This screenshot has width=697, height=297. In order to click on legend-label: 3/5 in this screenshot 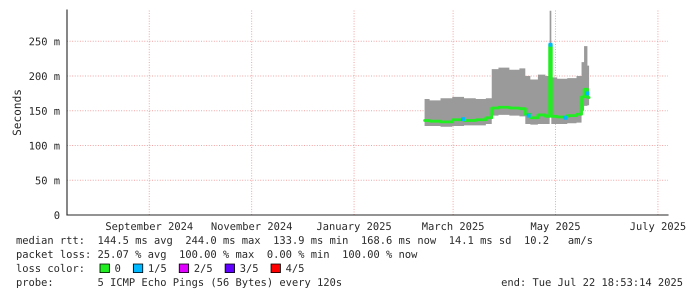, I will do `click(249, 268)`.